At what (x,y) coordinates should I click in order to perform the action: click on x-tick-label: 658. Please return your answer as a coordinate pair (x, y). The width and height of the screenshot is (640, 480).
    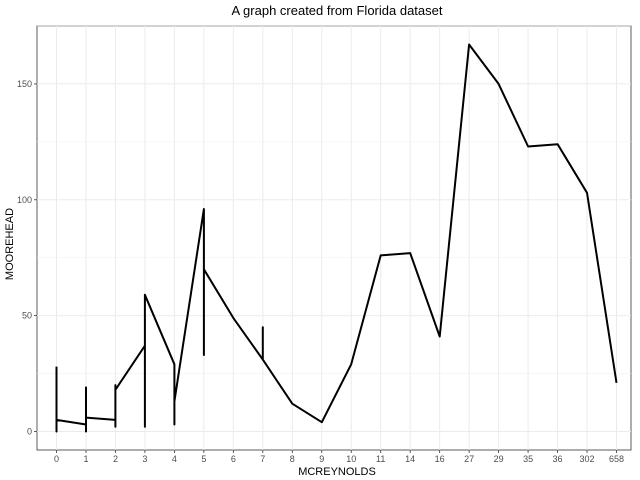
    Looking at the image, I should click on (616, 459).